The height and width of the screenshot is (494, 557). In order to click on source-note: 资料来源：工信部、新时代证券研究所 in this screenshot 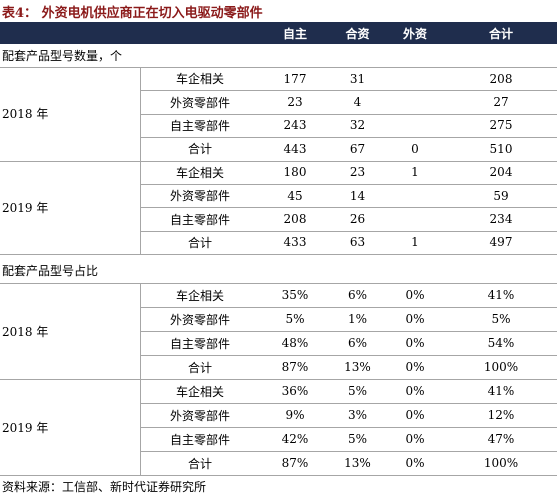, I will do `click(104, 486)`.